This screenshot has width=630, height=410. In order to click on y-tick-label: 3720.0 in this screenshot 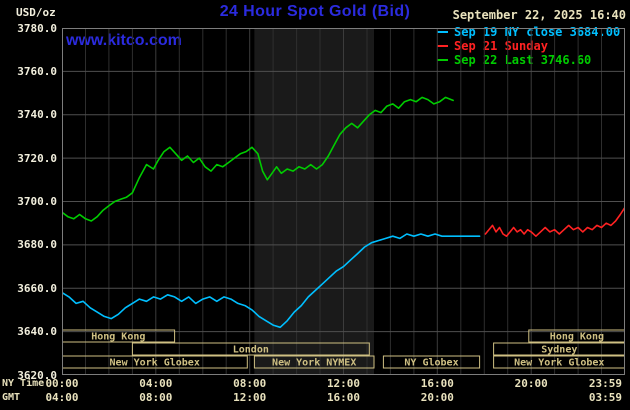, I will do `click(37, 158)`.